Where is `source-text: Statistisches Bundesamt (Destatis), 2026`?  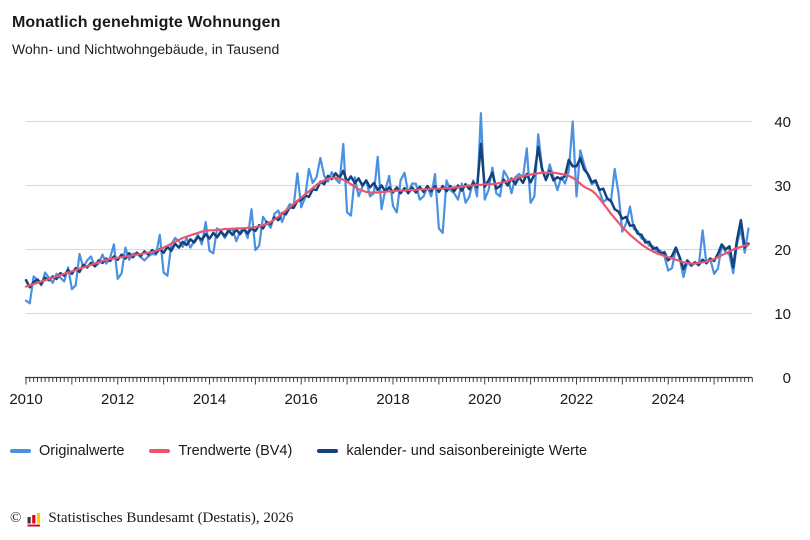 source-text: Statistisches Bundesamt (Destatis), 2026 is located at coordinates (171, 518).